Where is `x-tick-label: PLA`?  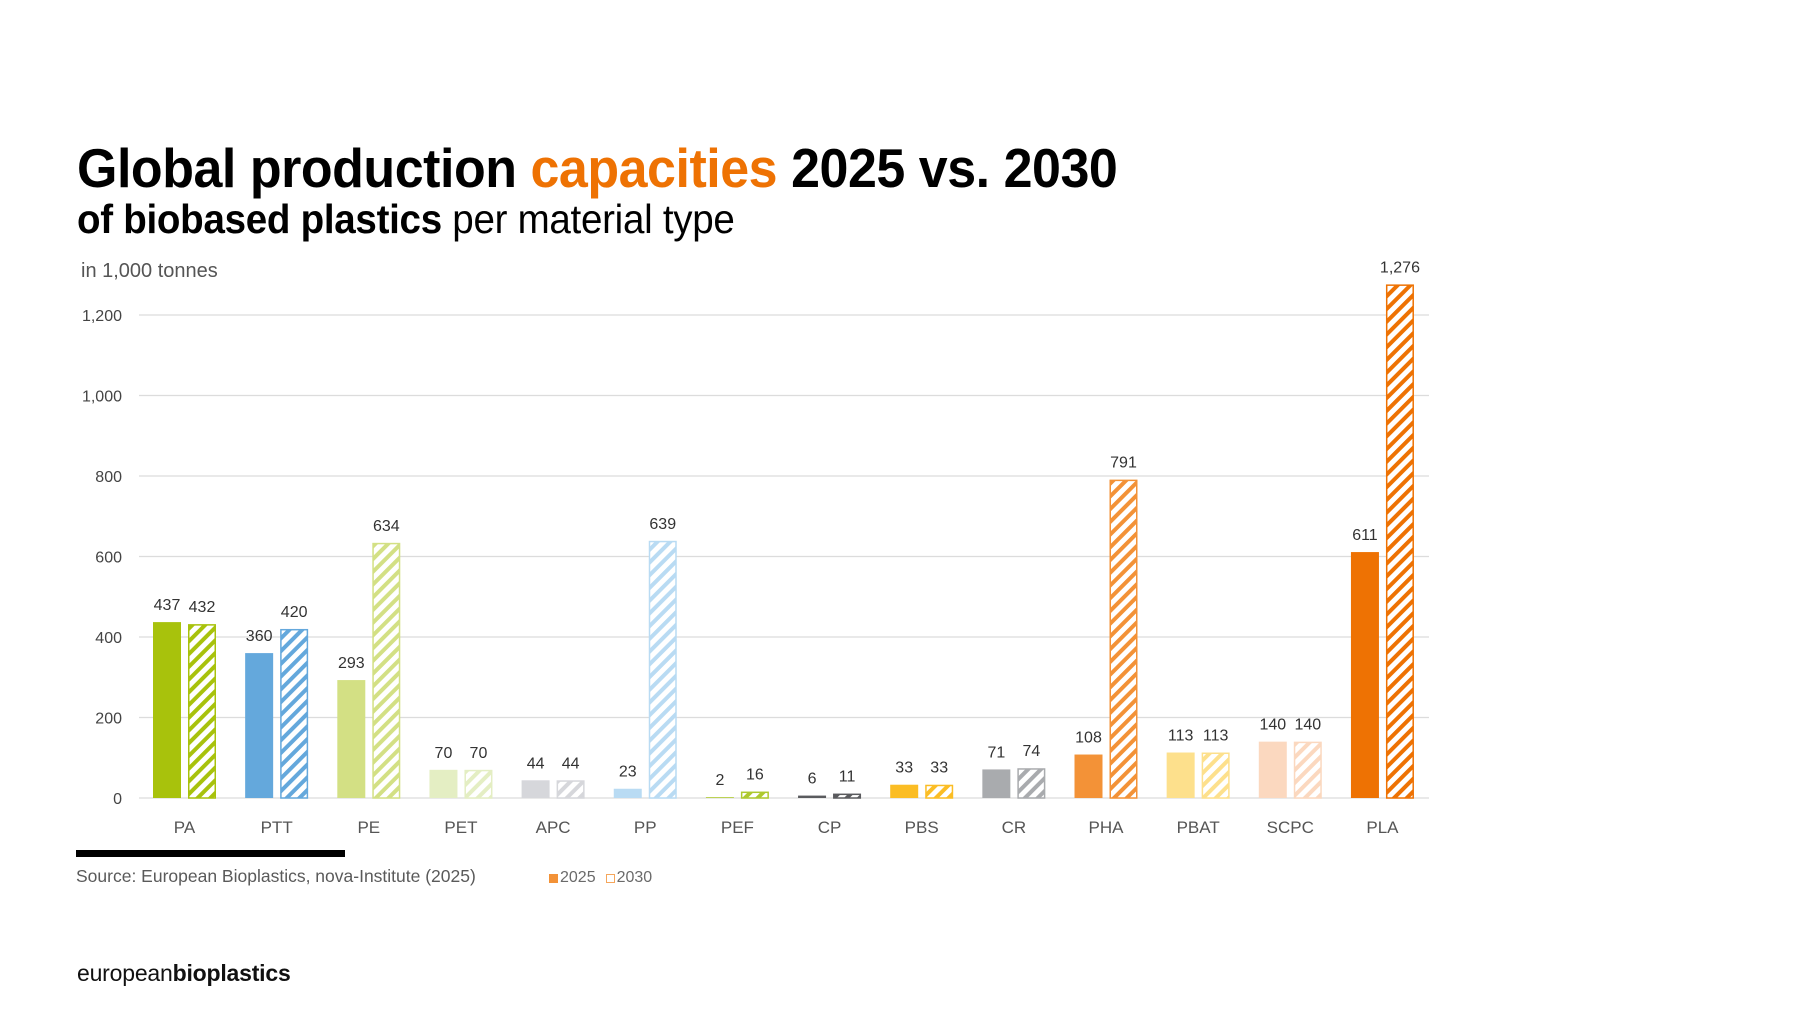
x-tick-label: PLA is located at coordinates (1382, 827).